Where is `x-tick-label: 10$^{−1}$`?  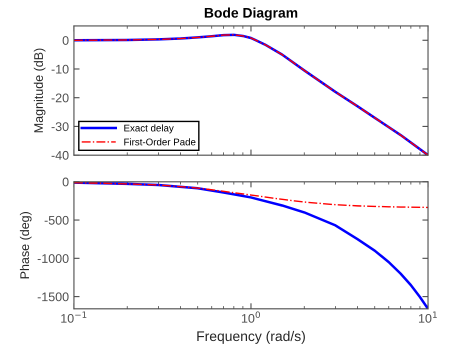
x-tick-label: 10$^{−1}$ is located at coordinates (73, 317).